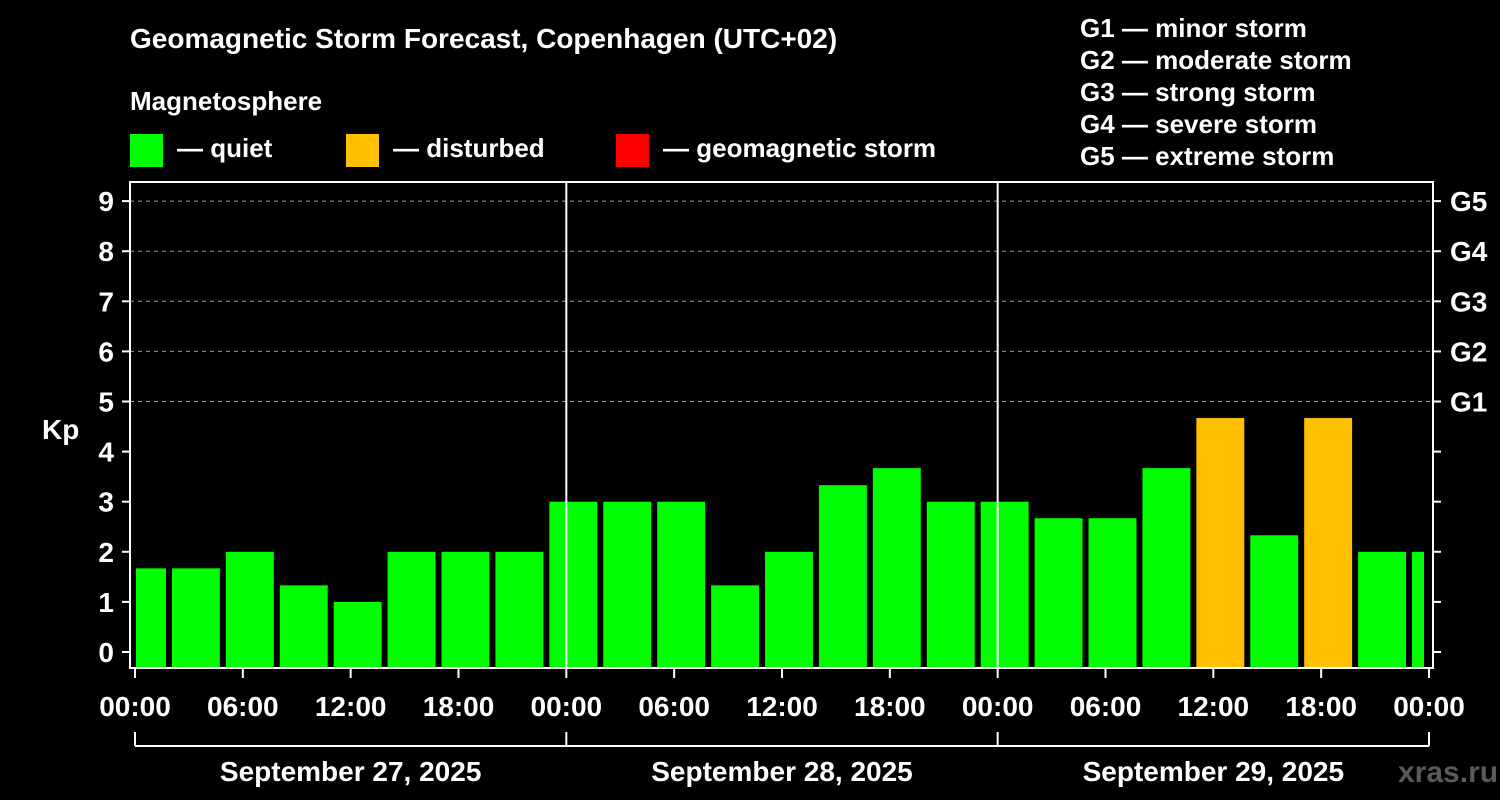 The width and height of the screenshot is (1500, 800). Describe the element at coordinates (782, 706) in the screenshot. I see `x-tick-label-6: 12:00` at that location.